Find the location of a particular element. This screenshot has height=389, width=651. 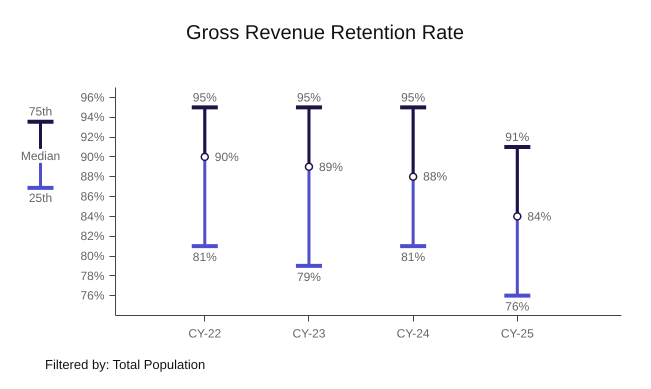

y-tick-label: 92% is located at coordinates (92, 137).